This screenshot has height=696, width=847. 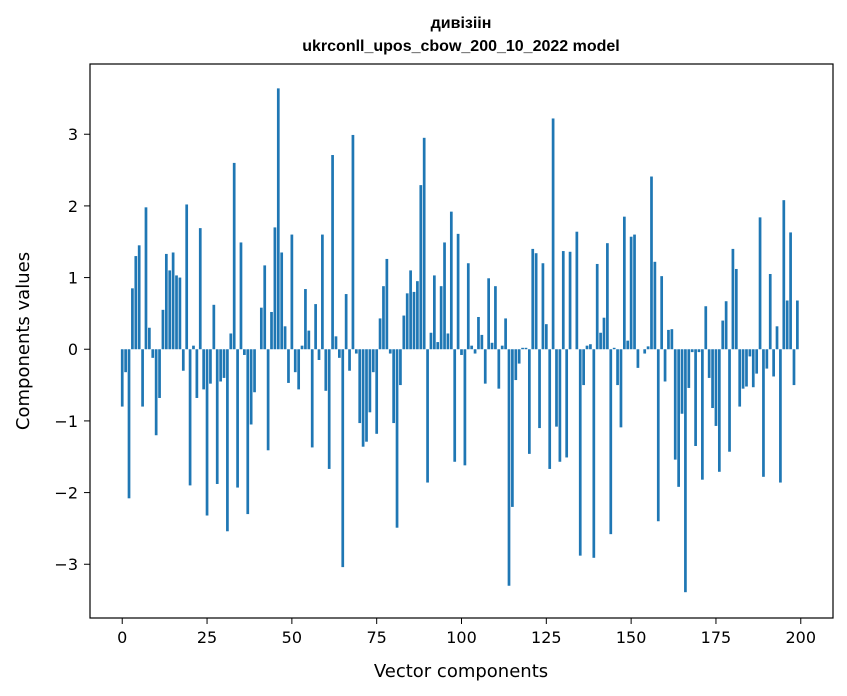 What do you see at coordinates (460, 46) in the screenshot?
I see `chart-subtitle: ukrconll_upos_cbow_200_10_2022 model` at bounding box center [460, 46].